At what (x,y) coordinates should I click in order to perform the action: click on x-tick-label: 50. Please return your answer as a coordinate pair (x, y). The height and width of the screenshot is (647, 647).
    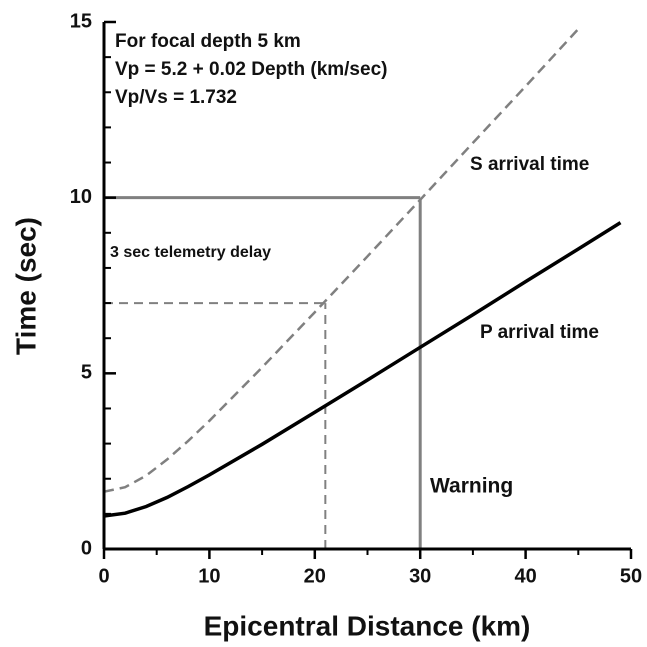
    Looking at the image, I should click on (631, 576).